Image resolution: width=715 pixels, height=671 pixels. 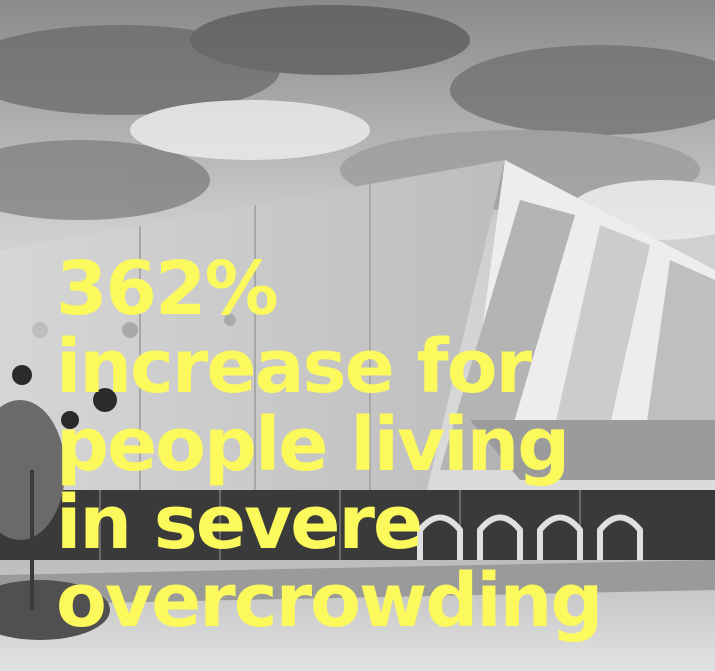 I want to click on headline-line-5: overcrowding, so click(x=329, y=601).